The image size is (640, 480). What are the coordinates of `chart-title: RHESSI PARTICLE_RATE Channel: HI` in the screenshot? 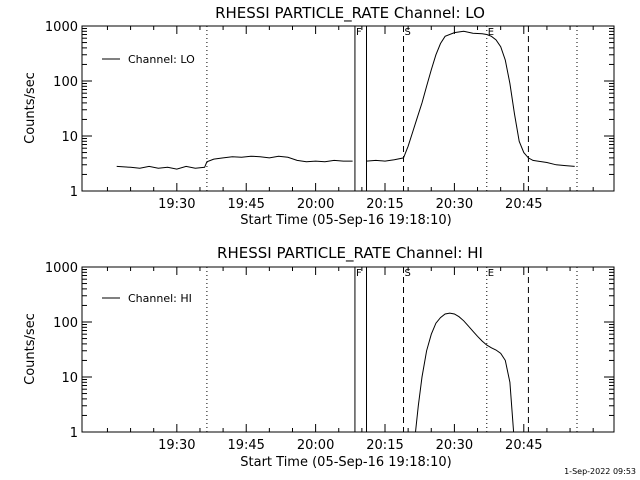 It's located at (350, 253).